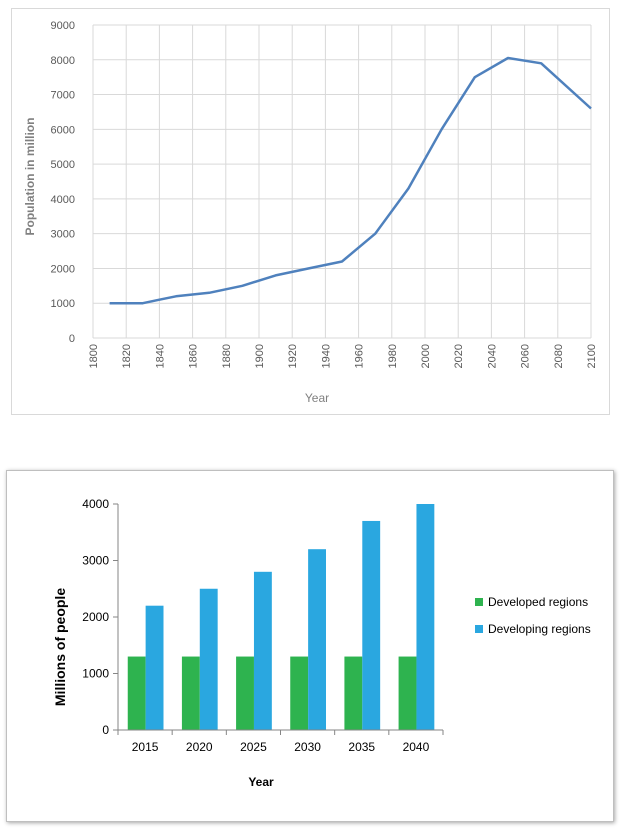 This screenshot has height=829, width=620. Describe the element at coordinates (94, 356) in the screenshot. I see `x-tick-label: 1800` at that location.